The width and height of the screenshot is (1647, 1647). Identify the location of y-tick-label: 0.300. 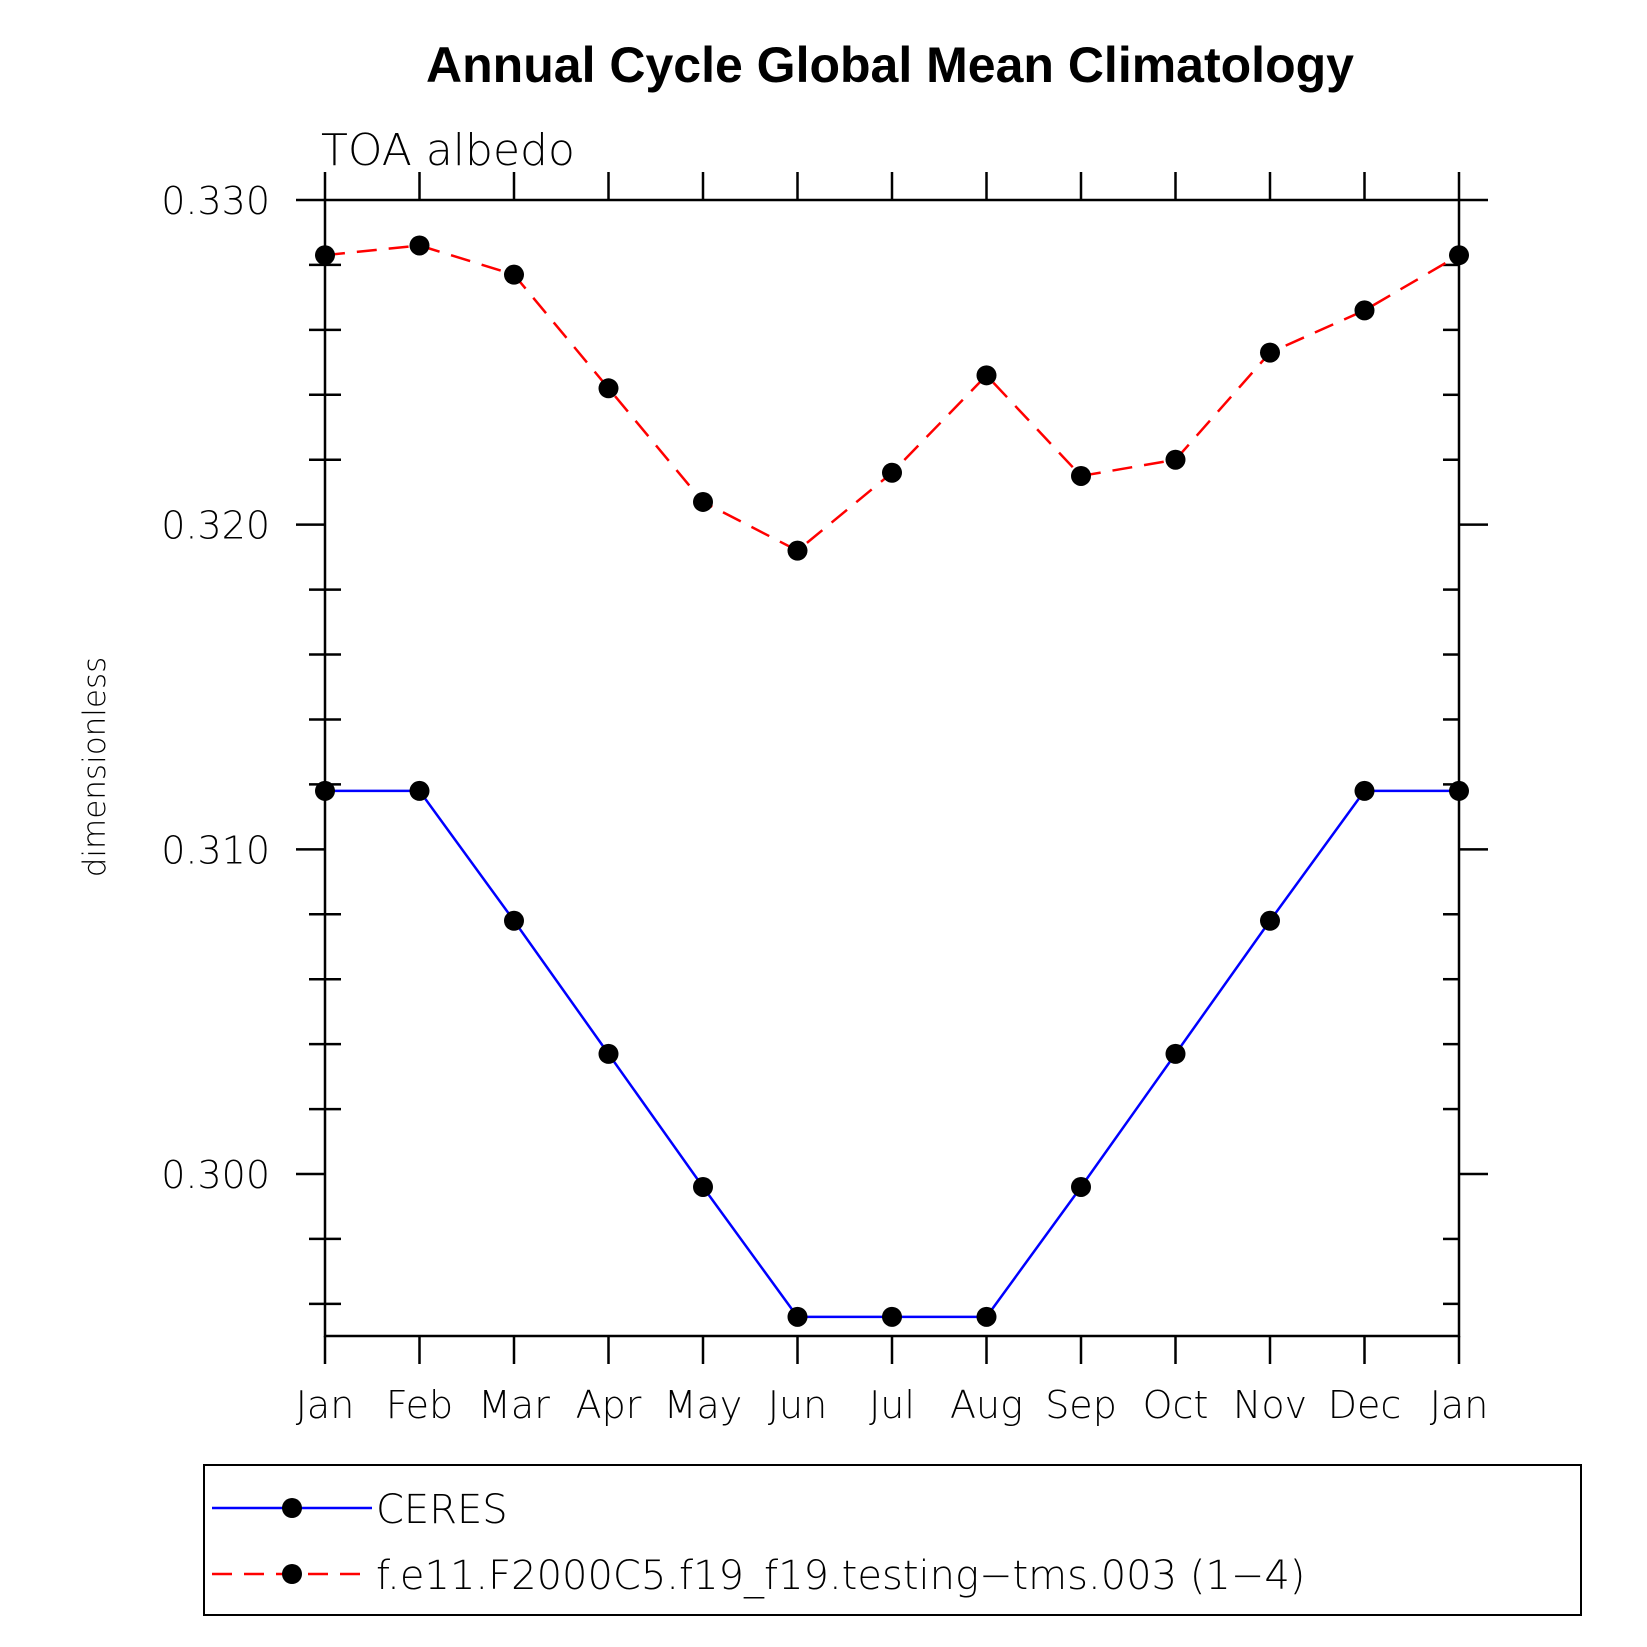
(215, 1175).